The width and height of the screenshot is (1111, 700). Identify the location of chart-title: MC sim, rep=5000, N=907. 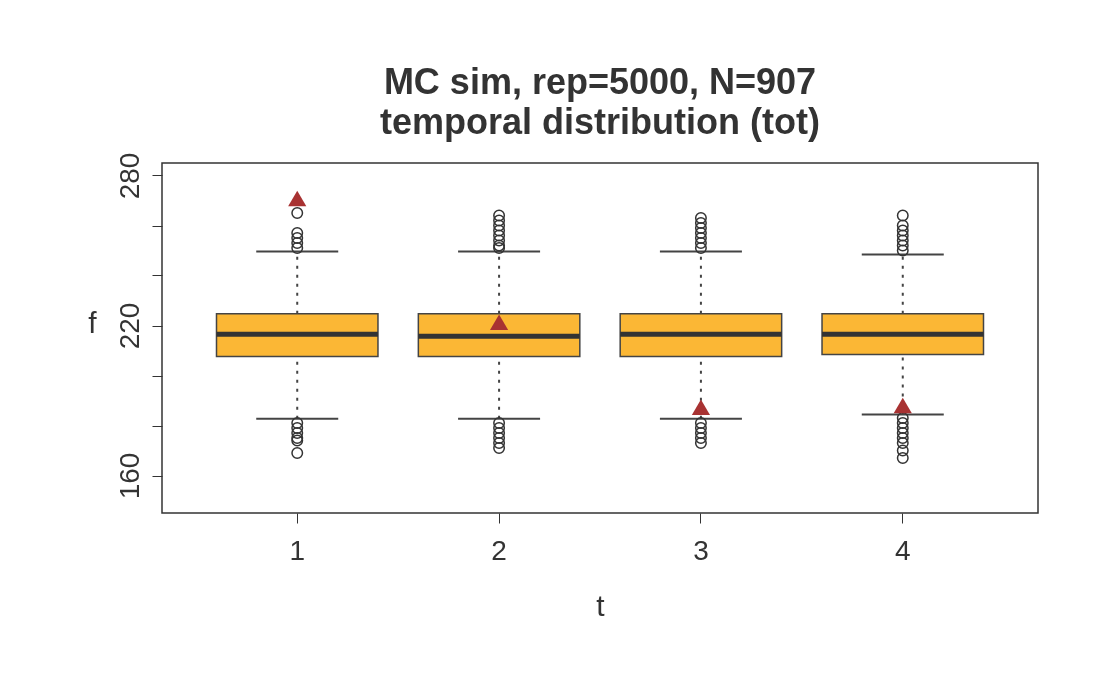
(600, 82).